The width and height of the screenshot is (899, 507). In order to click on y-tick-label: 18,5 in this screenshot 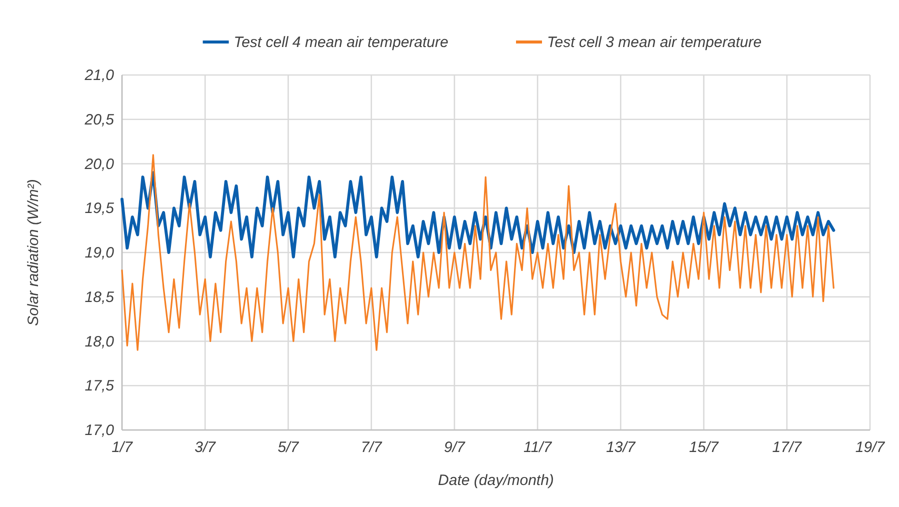, I will do `click(99, 297)`.